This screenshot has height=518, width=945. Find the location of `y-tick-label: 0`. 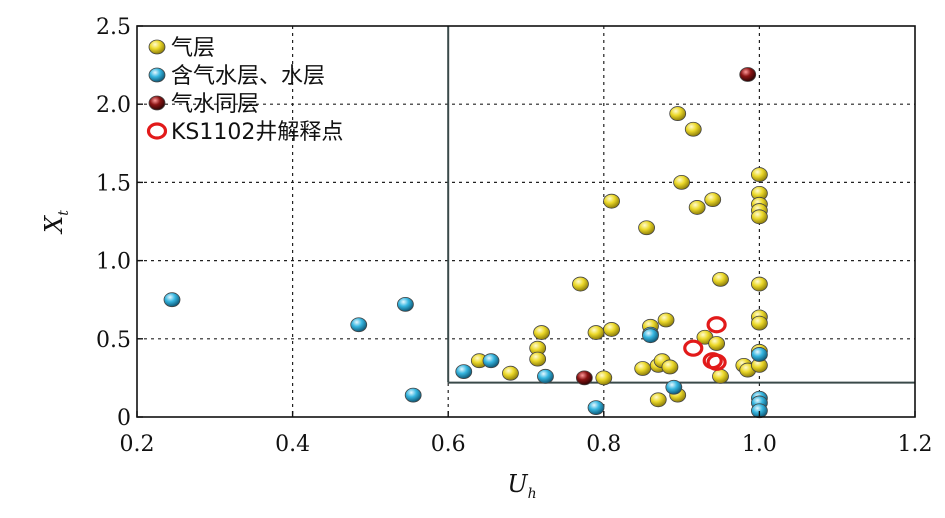

y-tick-label: 0 is located at coordinates (124, 418).